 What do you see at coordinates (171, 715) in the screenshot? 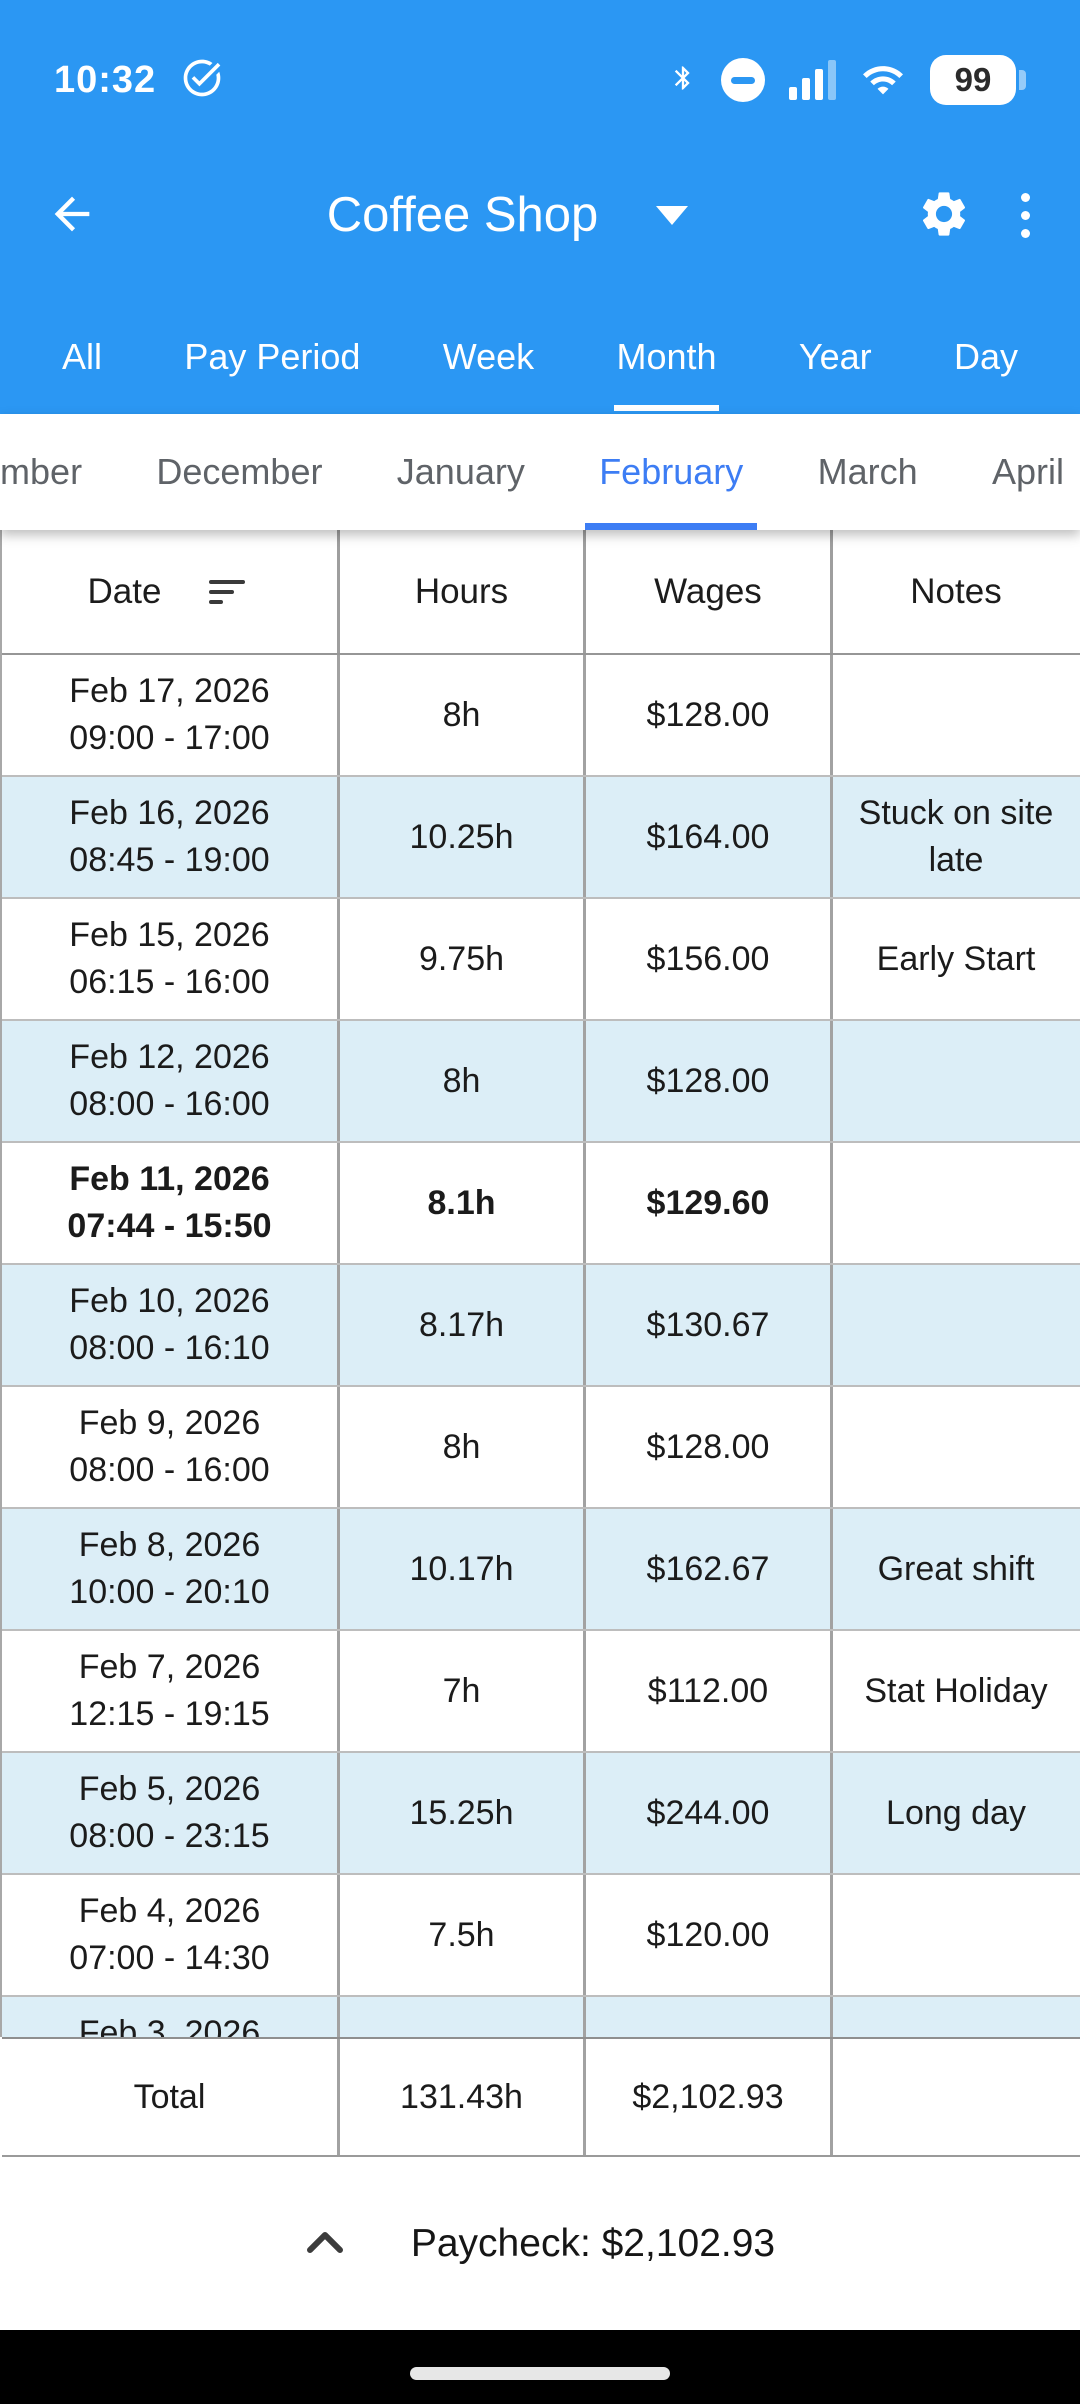
I see `cell-date: Feb 17, 2026 09:00 - 17:00` at bounding box center [171, 715].